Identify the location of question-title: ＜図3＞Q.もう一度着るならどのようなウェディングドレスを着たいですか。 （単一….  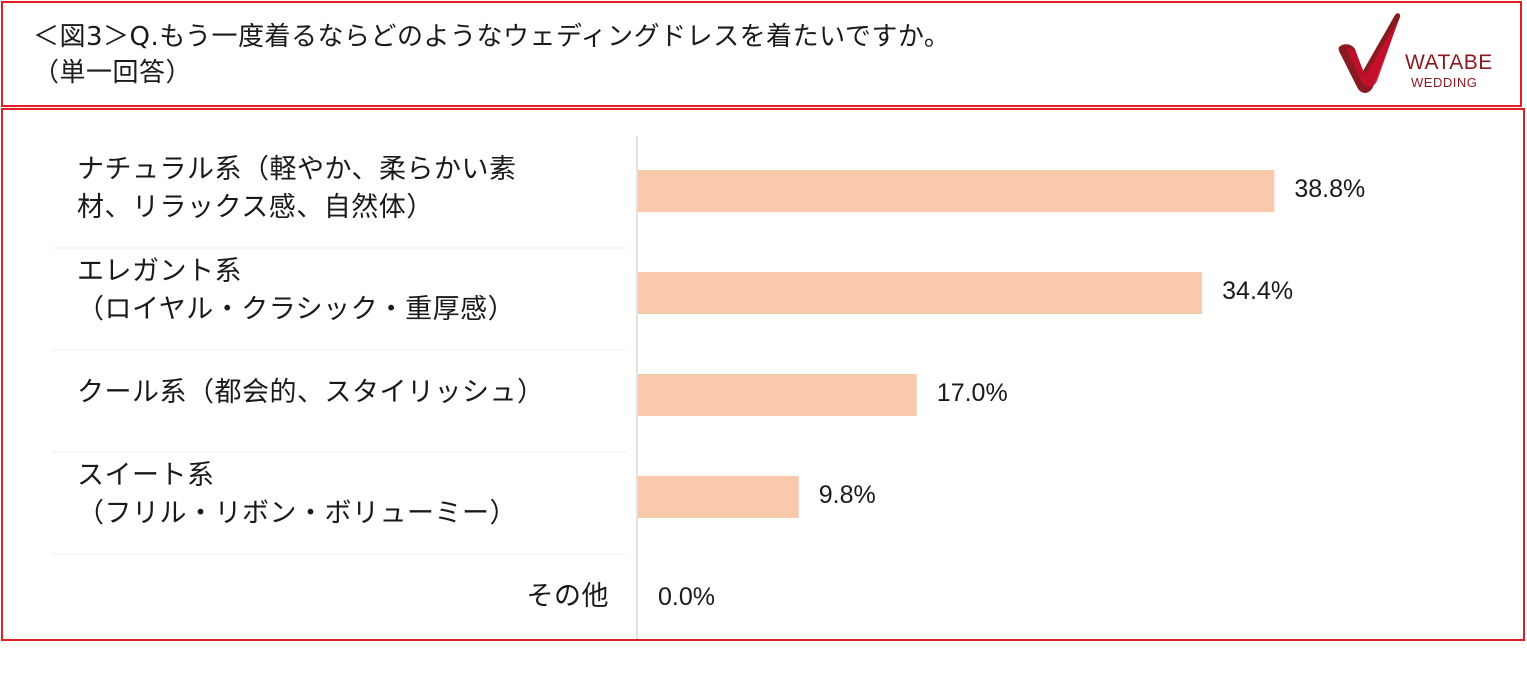
(492, 55).